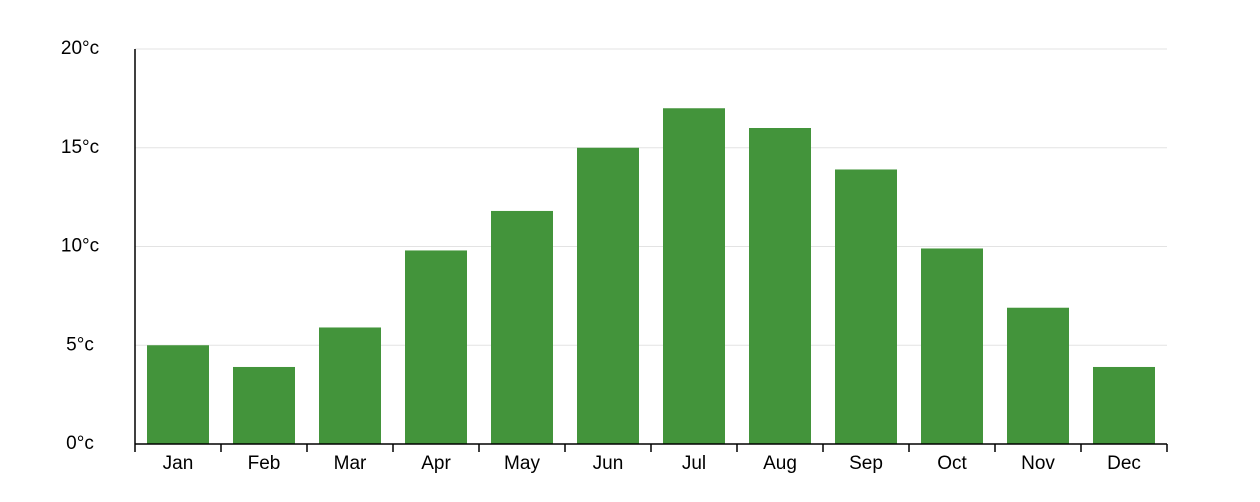  I want to click on x-tick-label: Nov, so click(1038, 463).